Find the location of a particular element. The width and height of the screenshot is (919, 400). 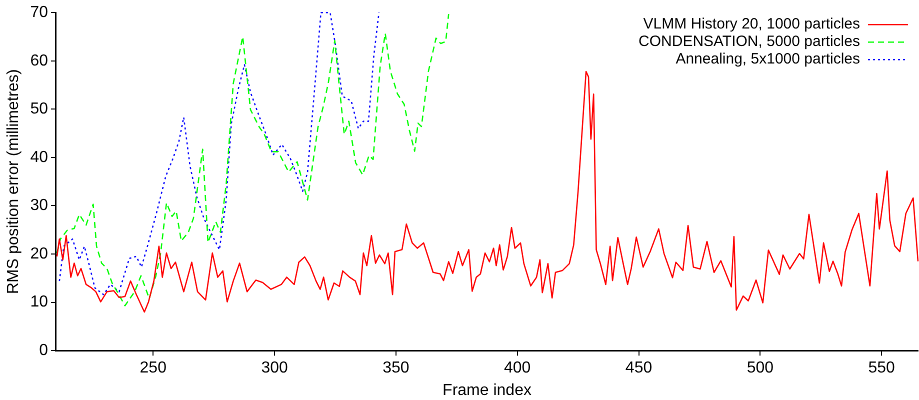

legend-label: CONDENSATION, 5000 particles is located at coordinates (749, 41).